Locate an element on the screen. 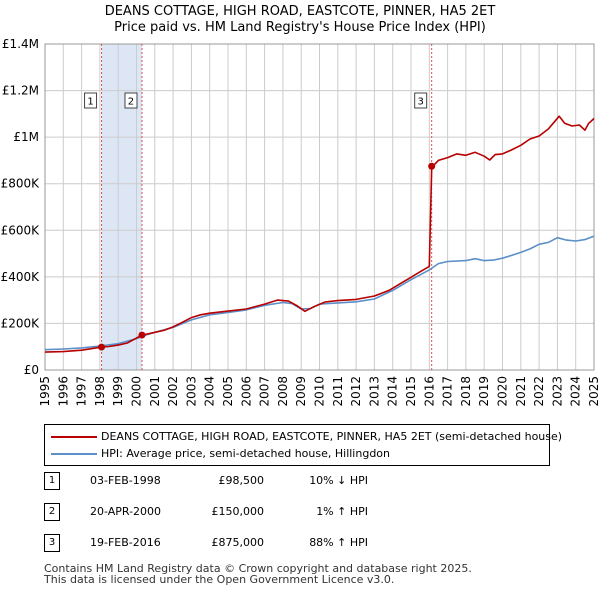 Image resolution: width=600 pixels, height=590 pixels. x-tick-label: 2020 is located at coordinates (503, 391).